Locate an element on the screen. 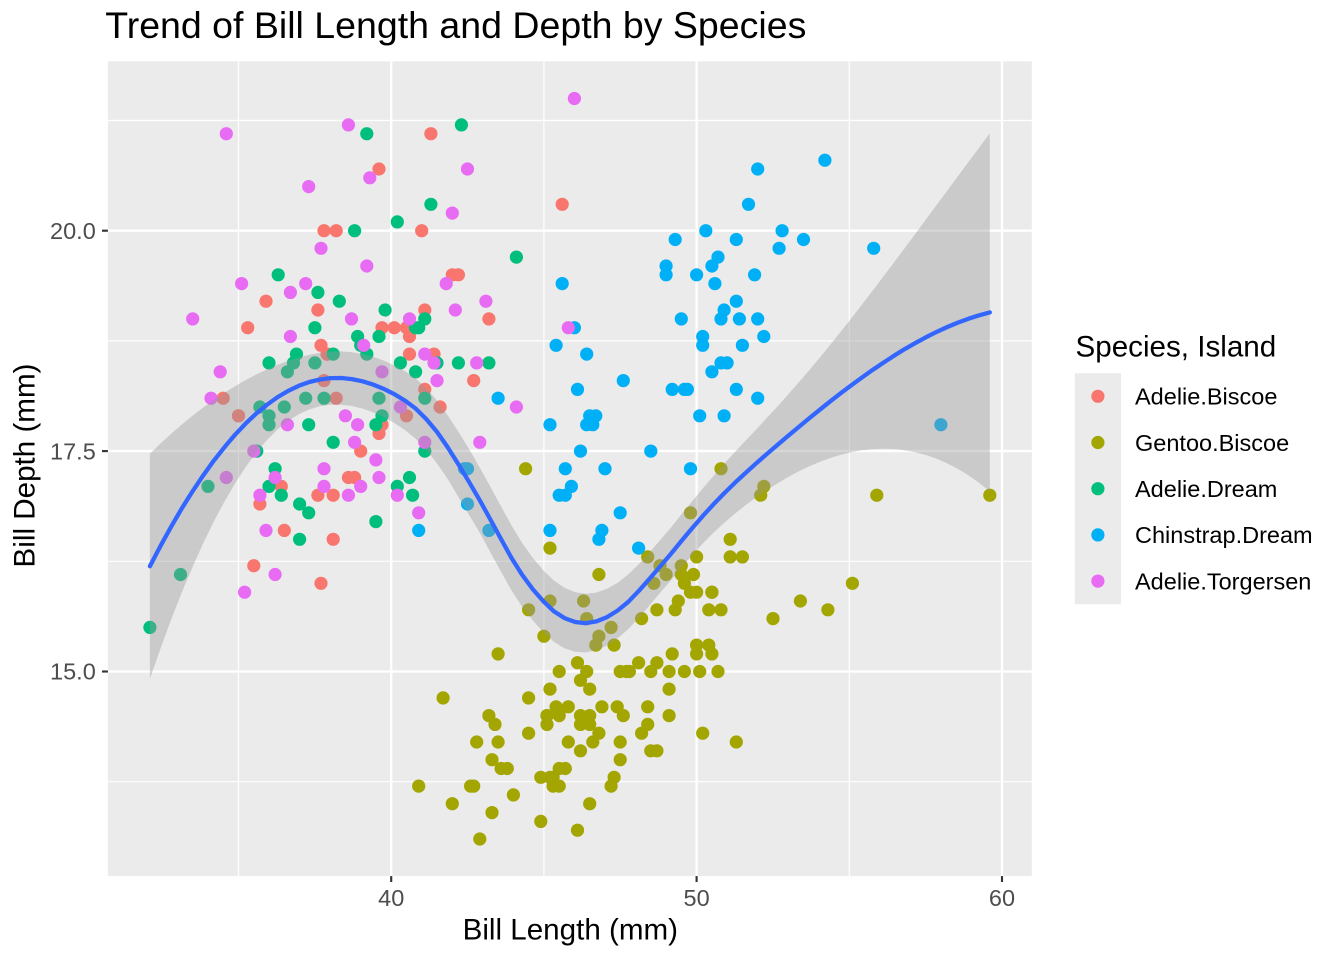 The height and width of the screenshot is (960, 1344). svg-text: Adelie.Torgersen is located at coordinates (1223, 581).